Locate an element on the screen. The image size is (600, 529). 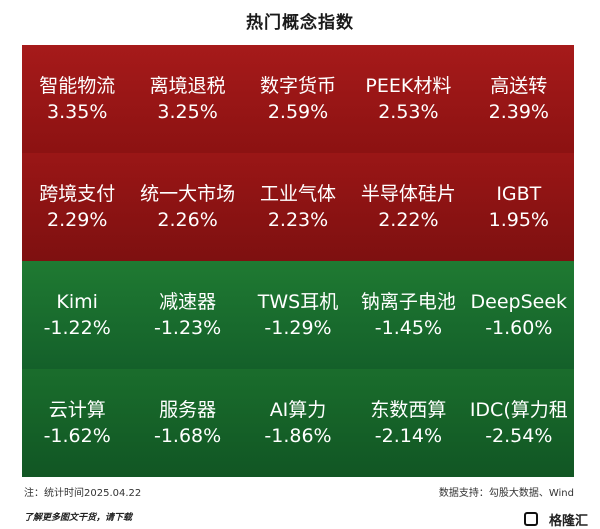
brand-logo-icon is located at coordinates (531, 519).